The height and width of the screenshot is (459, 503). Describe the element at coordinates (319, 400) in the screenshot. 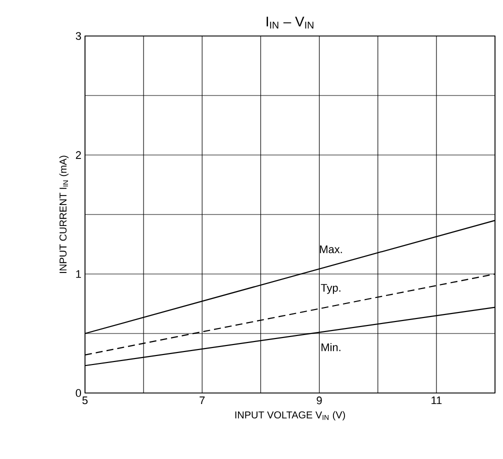

I see `x-tick-label: 9` at that location.